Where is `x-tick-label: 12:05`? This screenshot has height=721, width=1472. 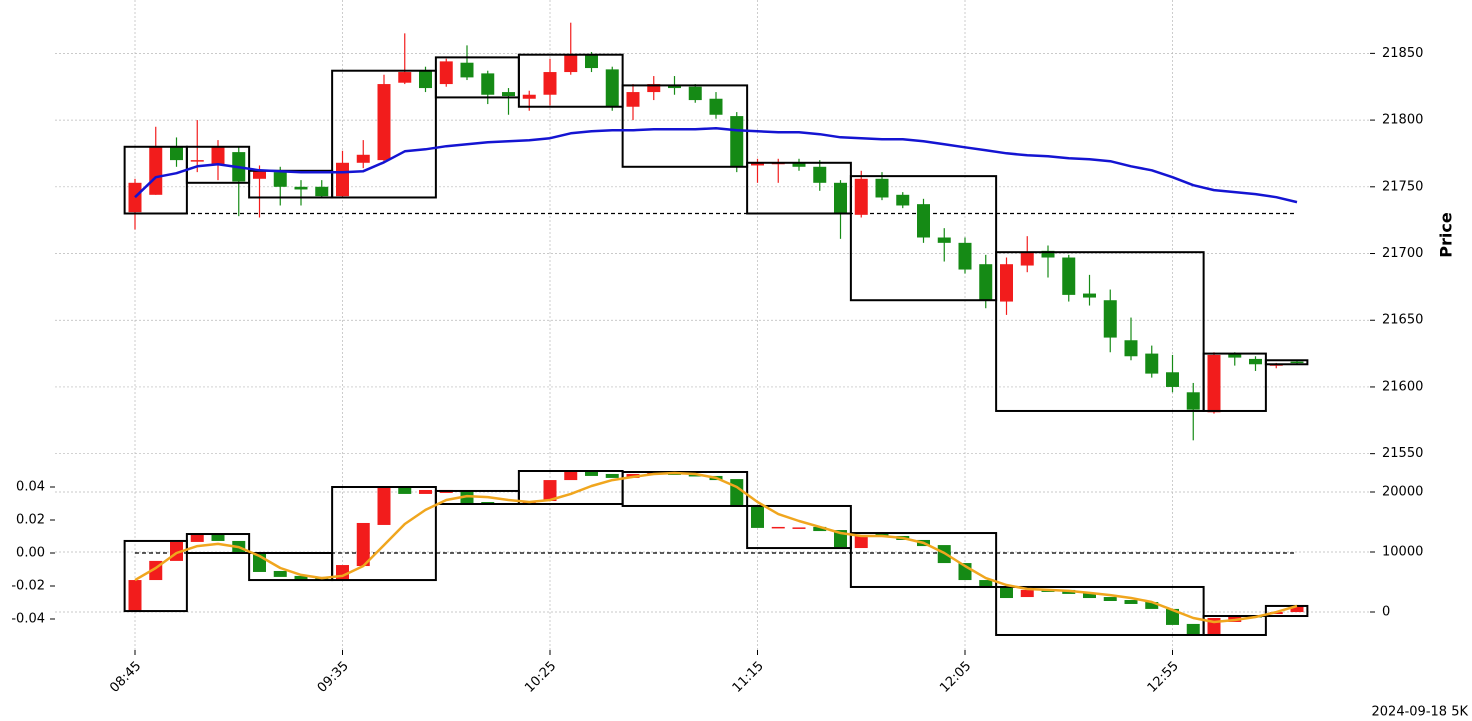 x-tick-label: 12:05 is located at coordinates (955, 677).